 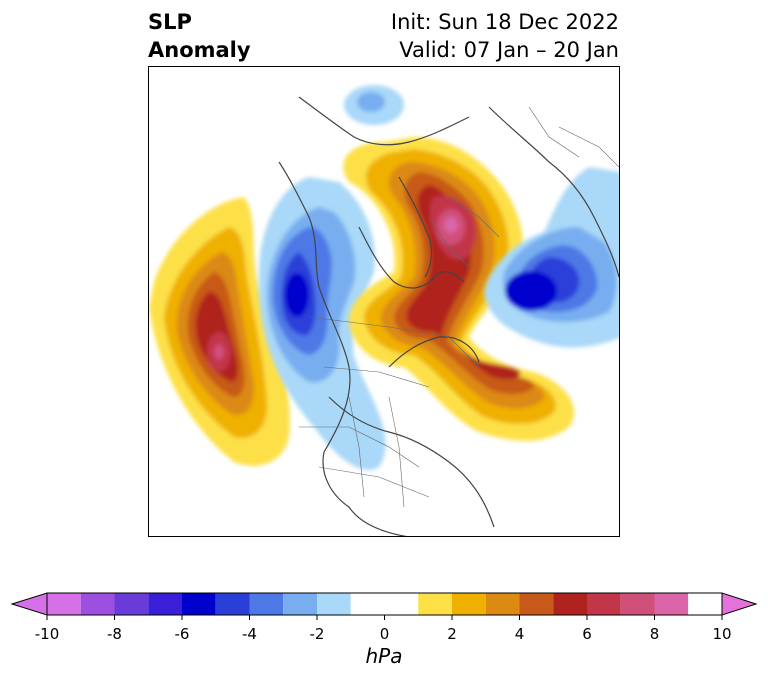 What do you see at coordinates (551, 257) in the screenshot?
I see `atlantic-low` at bounding box center [551, 257].